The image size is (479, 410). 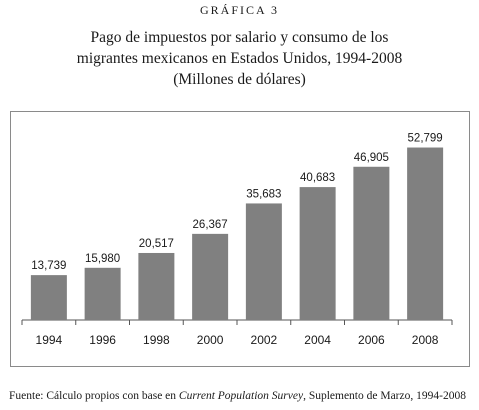 I want to click on x-tick-label-1996: 1996, so click(x=102, y=340).